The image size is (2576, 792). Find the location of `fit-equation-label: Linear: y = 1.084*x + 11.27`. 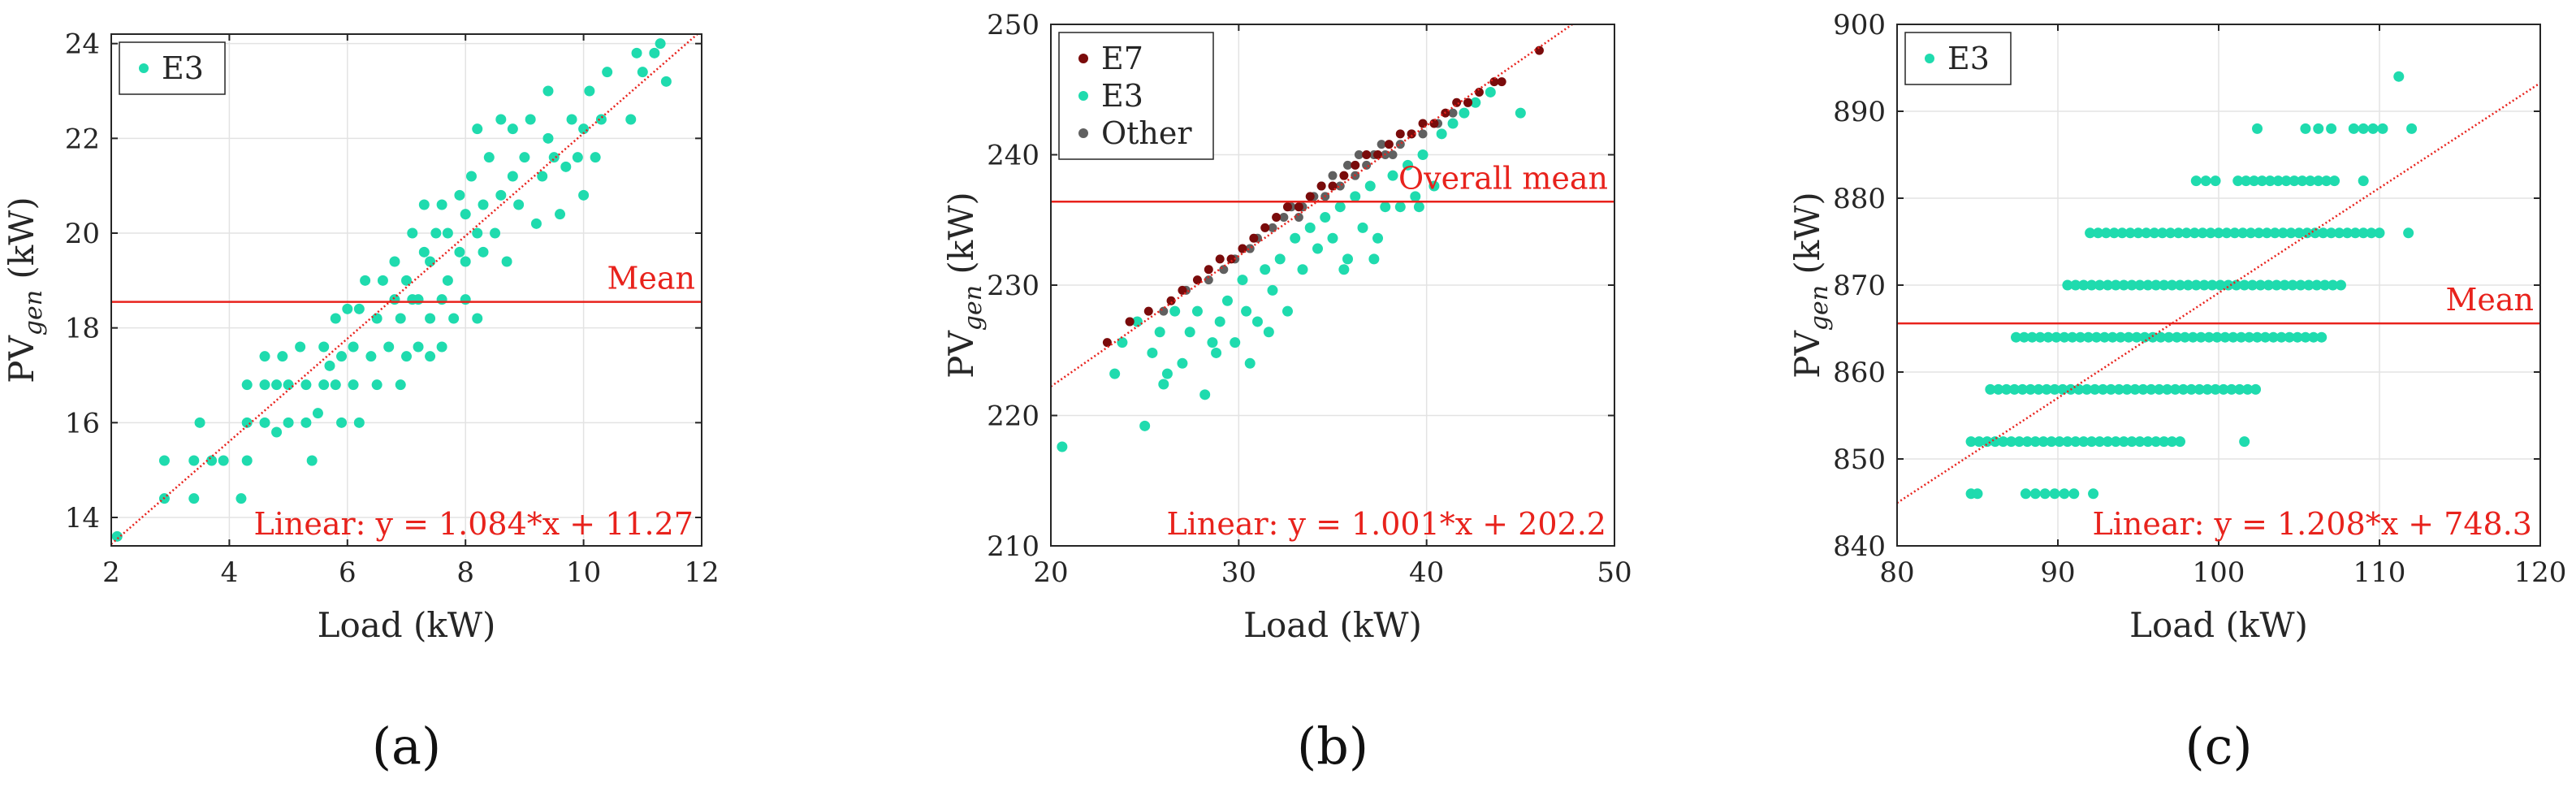

fit-equation-label: Linear: y = 1.084*x + 11.27 is located at coordinates (474, 524).